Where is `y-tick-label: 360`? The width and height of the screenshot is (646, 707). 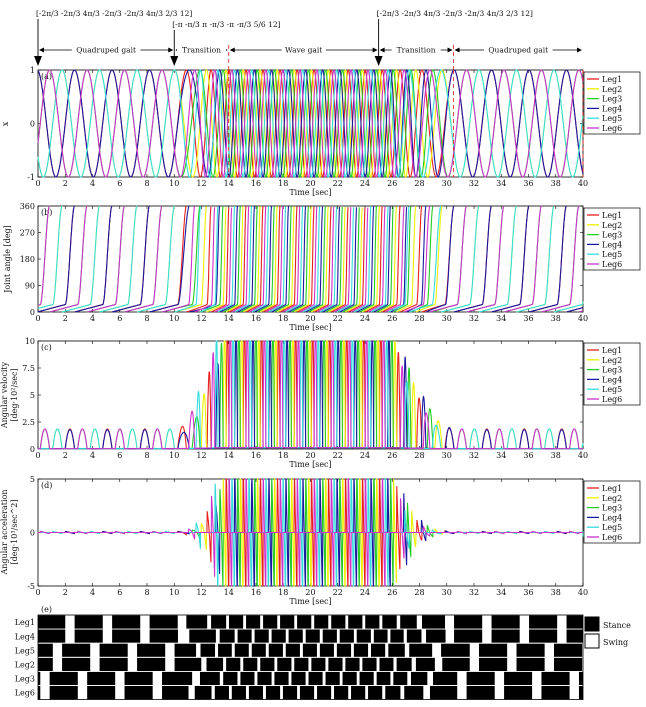
y-tick-label: 360 is located at coordinates (27, 206).